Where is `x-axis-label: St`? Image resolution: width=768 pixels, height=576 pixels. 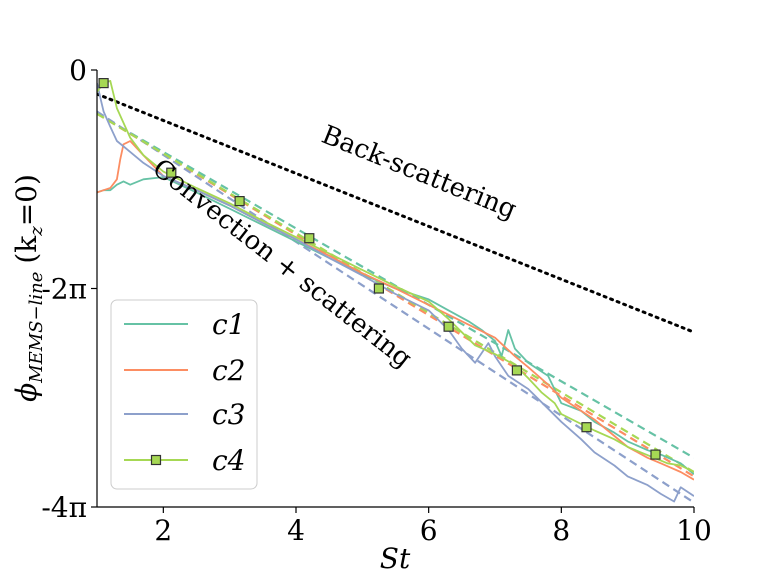
x-axis-label: St is located at coordinates (395, 558).